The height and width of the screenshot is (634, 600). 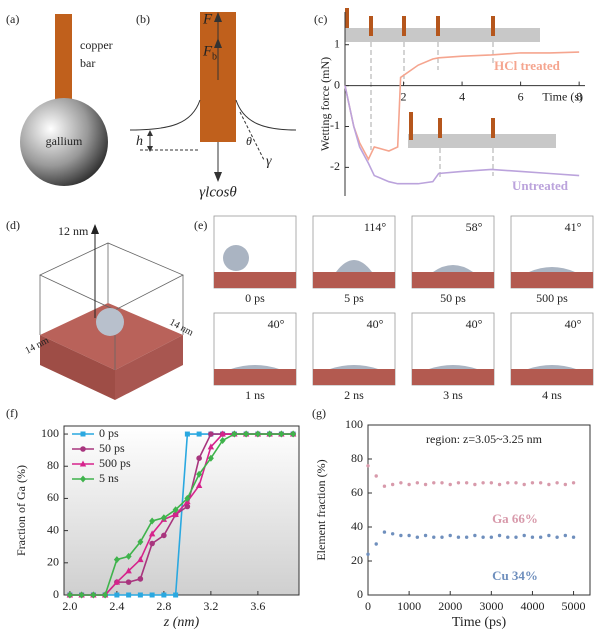 What do you see at coordinates (479, 622) in the screenshot?
I see `x-axis-label: Time (ps)` at bounding box center [479, 622].